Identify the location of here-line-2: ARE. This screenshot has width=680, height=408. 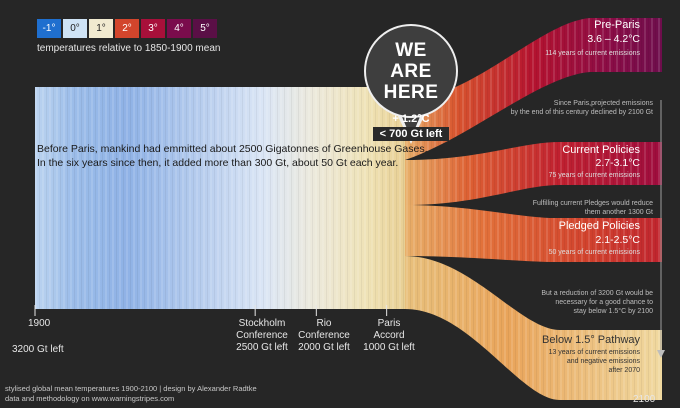
(411, 71).